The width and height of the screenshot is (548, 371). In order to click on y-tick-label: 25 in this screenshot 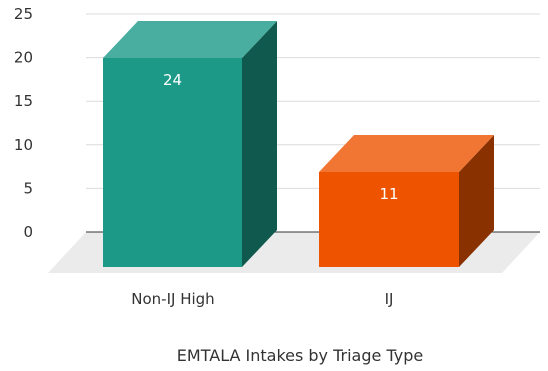, I will do `click(23, 14)`.